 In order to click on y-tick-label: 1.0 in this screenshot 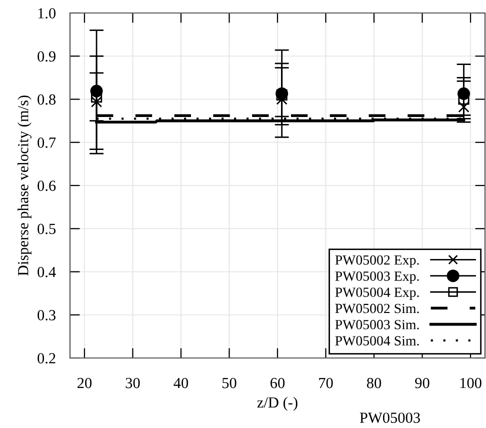, I will do `click(47, 13)`.